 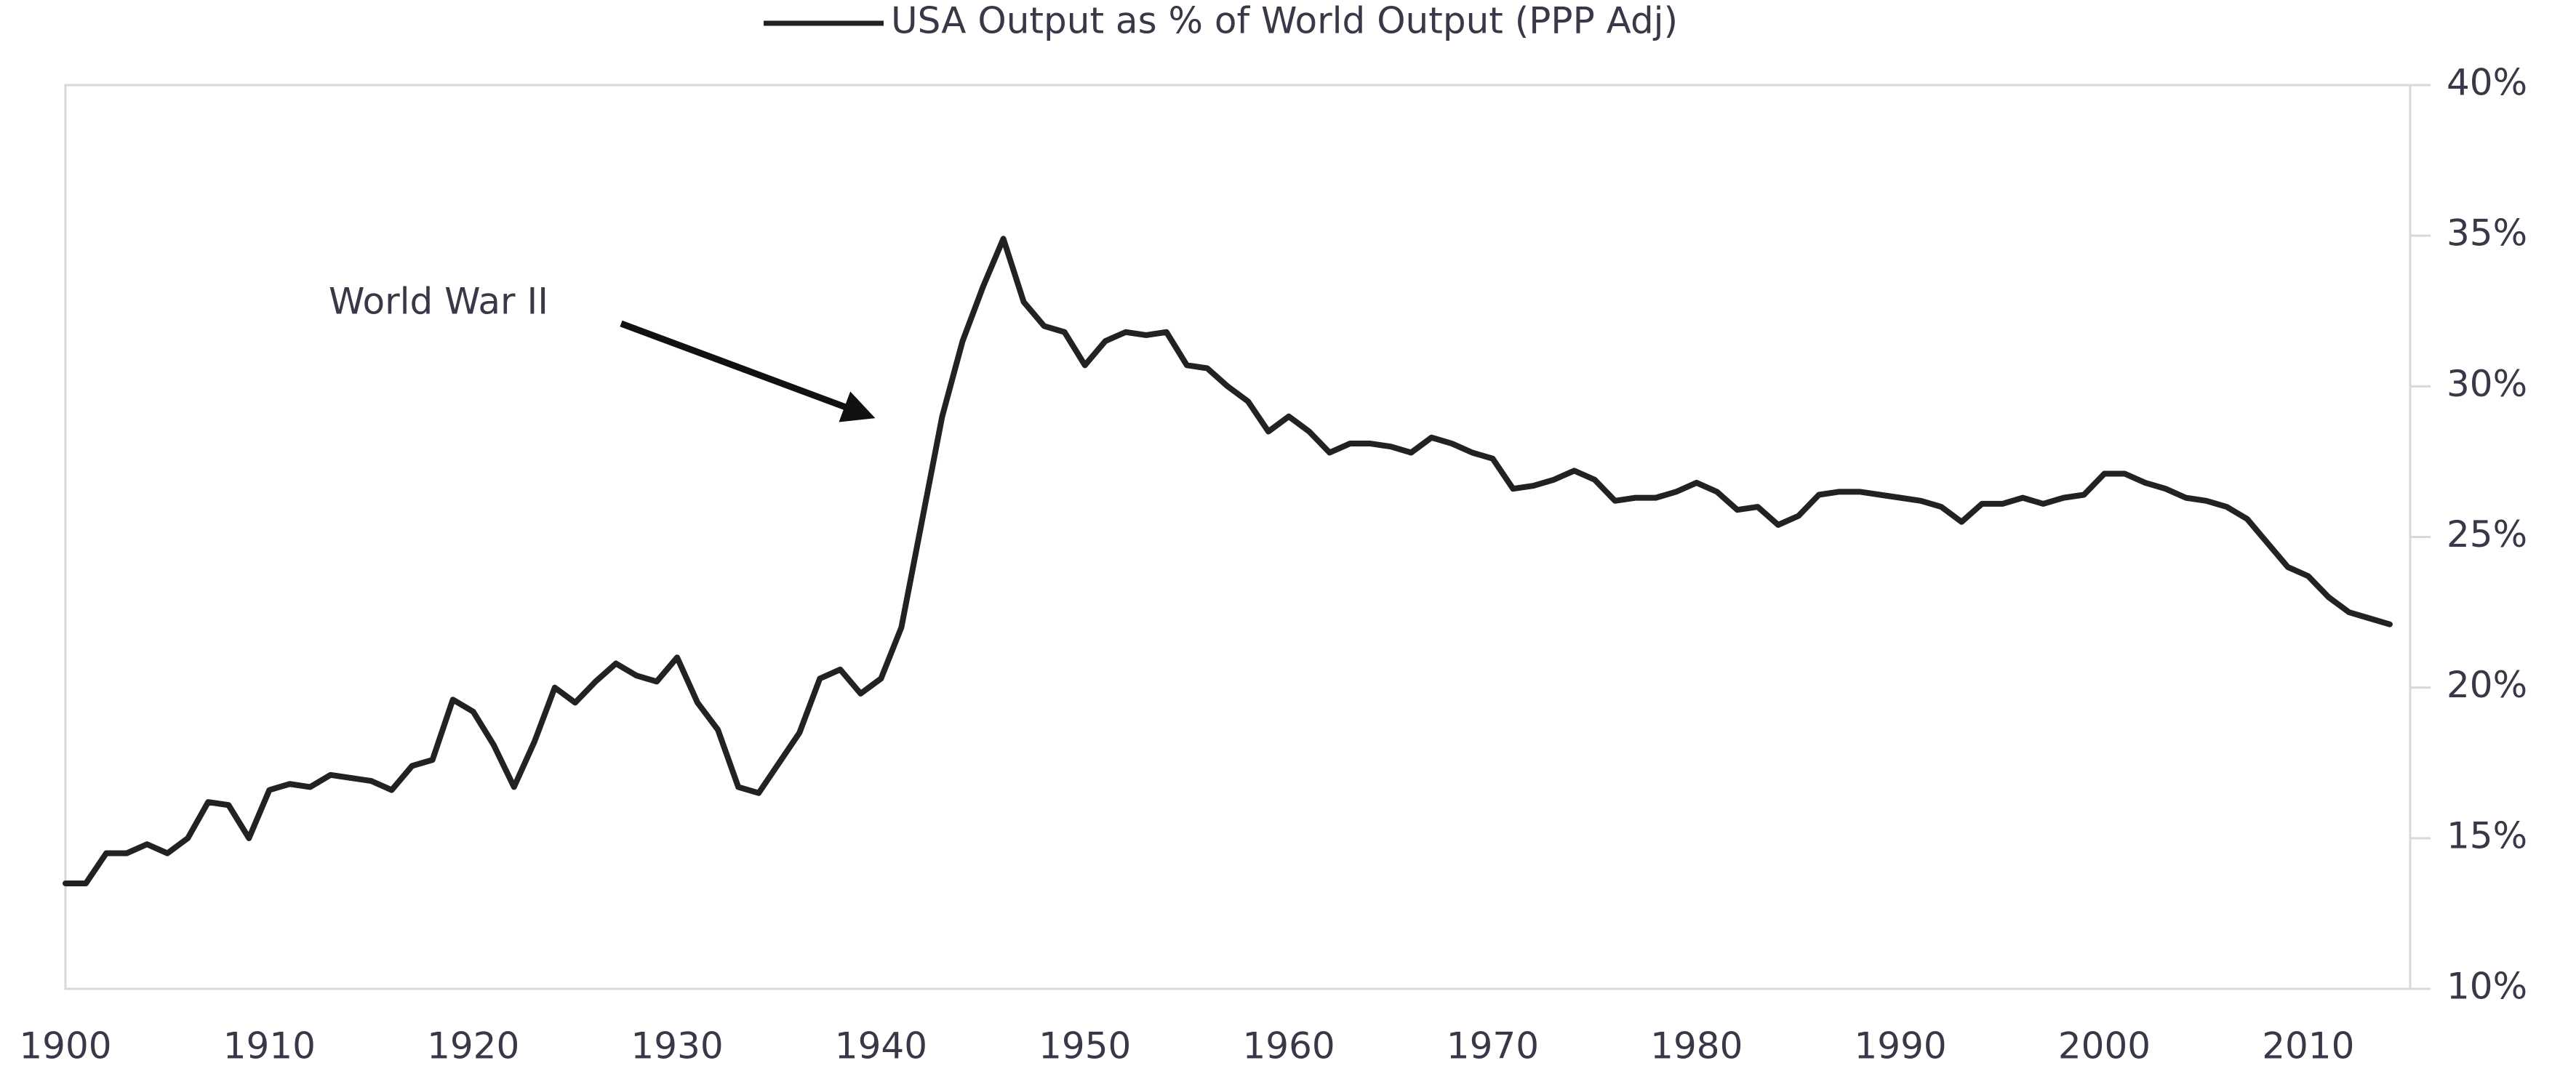 I want to click on x-tick-label: 1990, so click(x=1901, y=1046).